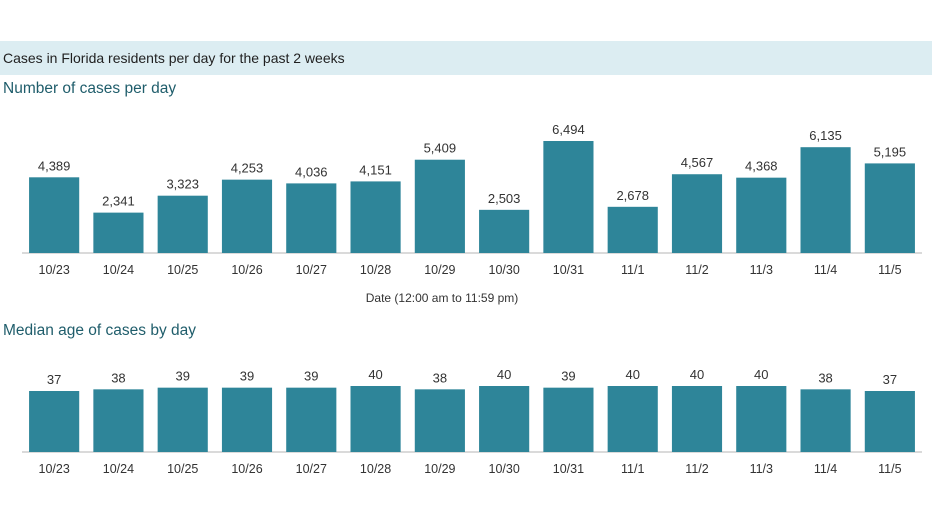 The image size is (932, 524). What do you see at coordinates (761, 166) in the screenshot?
I see `cases-data-label: 4,368` at bounding box center [761, 166].